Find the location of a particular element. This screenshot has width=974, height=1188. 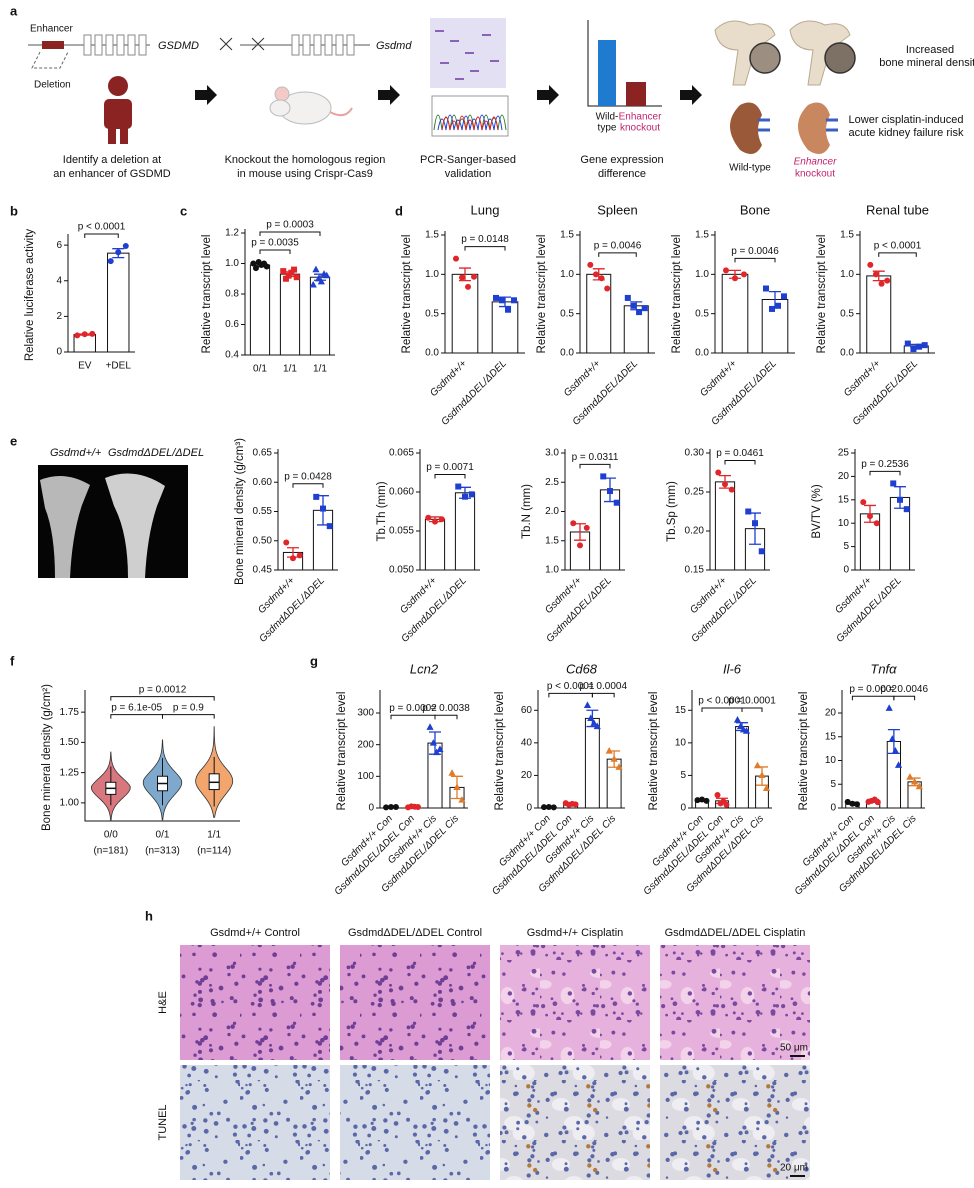

x-tick-label: 1/1 is located at coordinates (320, 369).